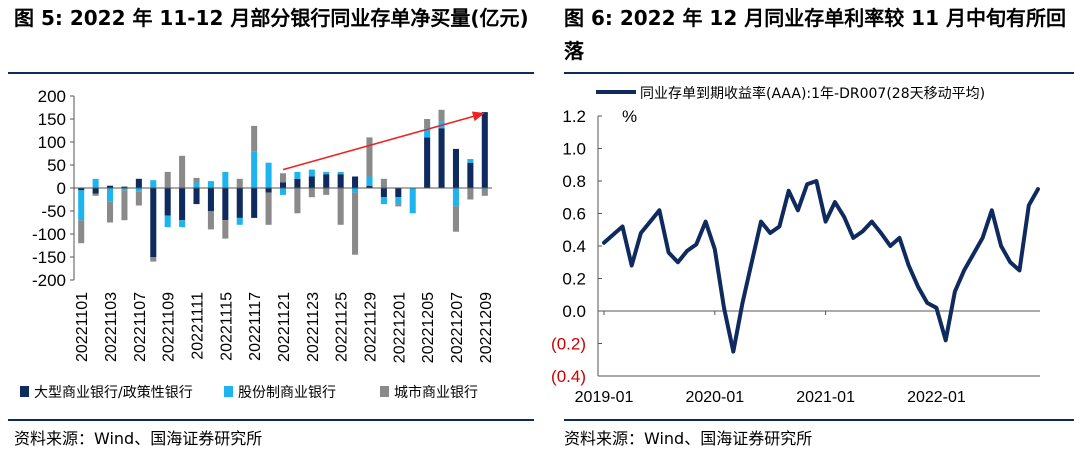 The image size is (1080, 452). What do you see at coordinates (49, 257) in the screenshot?
I see `y-tick-label: -150` at bounding box center [49, 257].